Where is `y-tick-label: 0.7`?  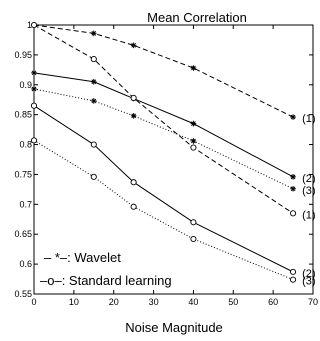 y-tick-label: 0.7 is located at coordinates (25, 204).